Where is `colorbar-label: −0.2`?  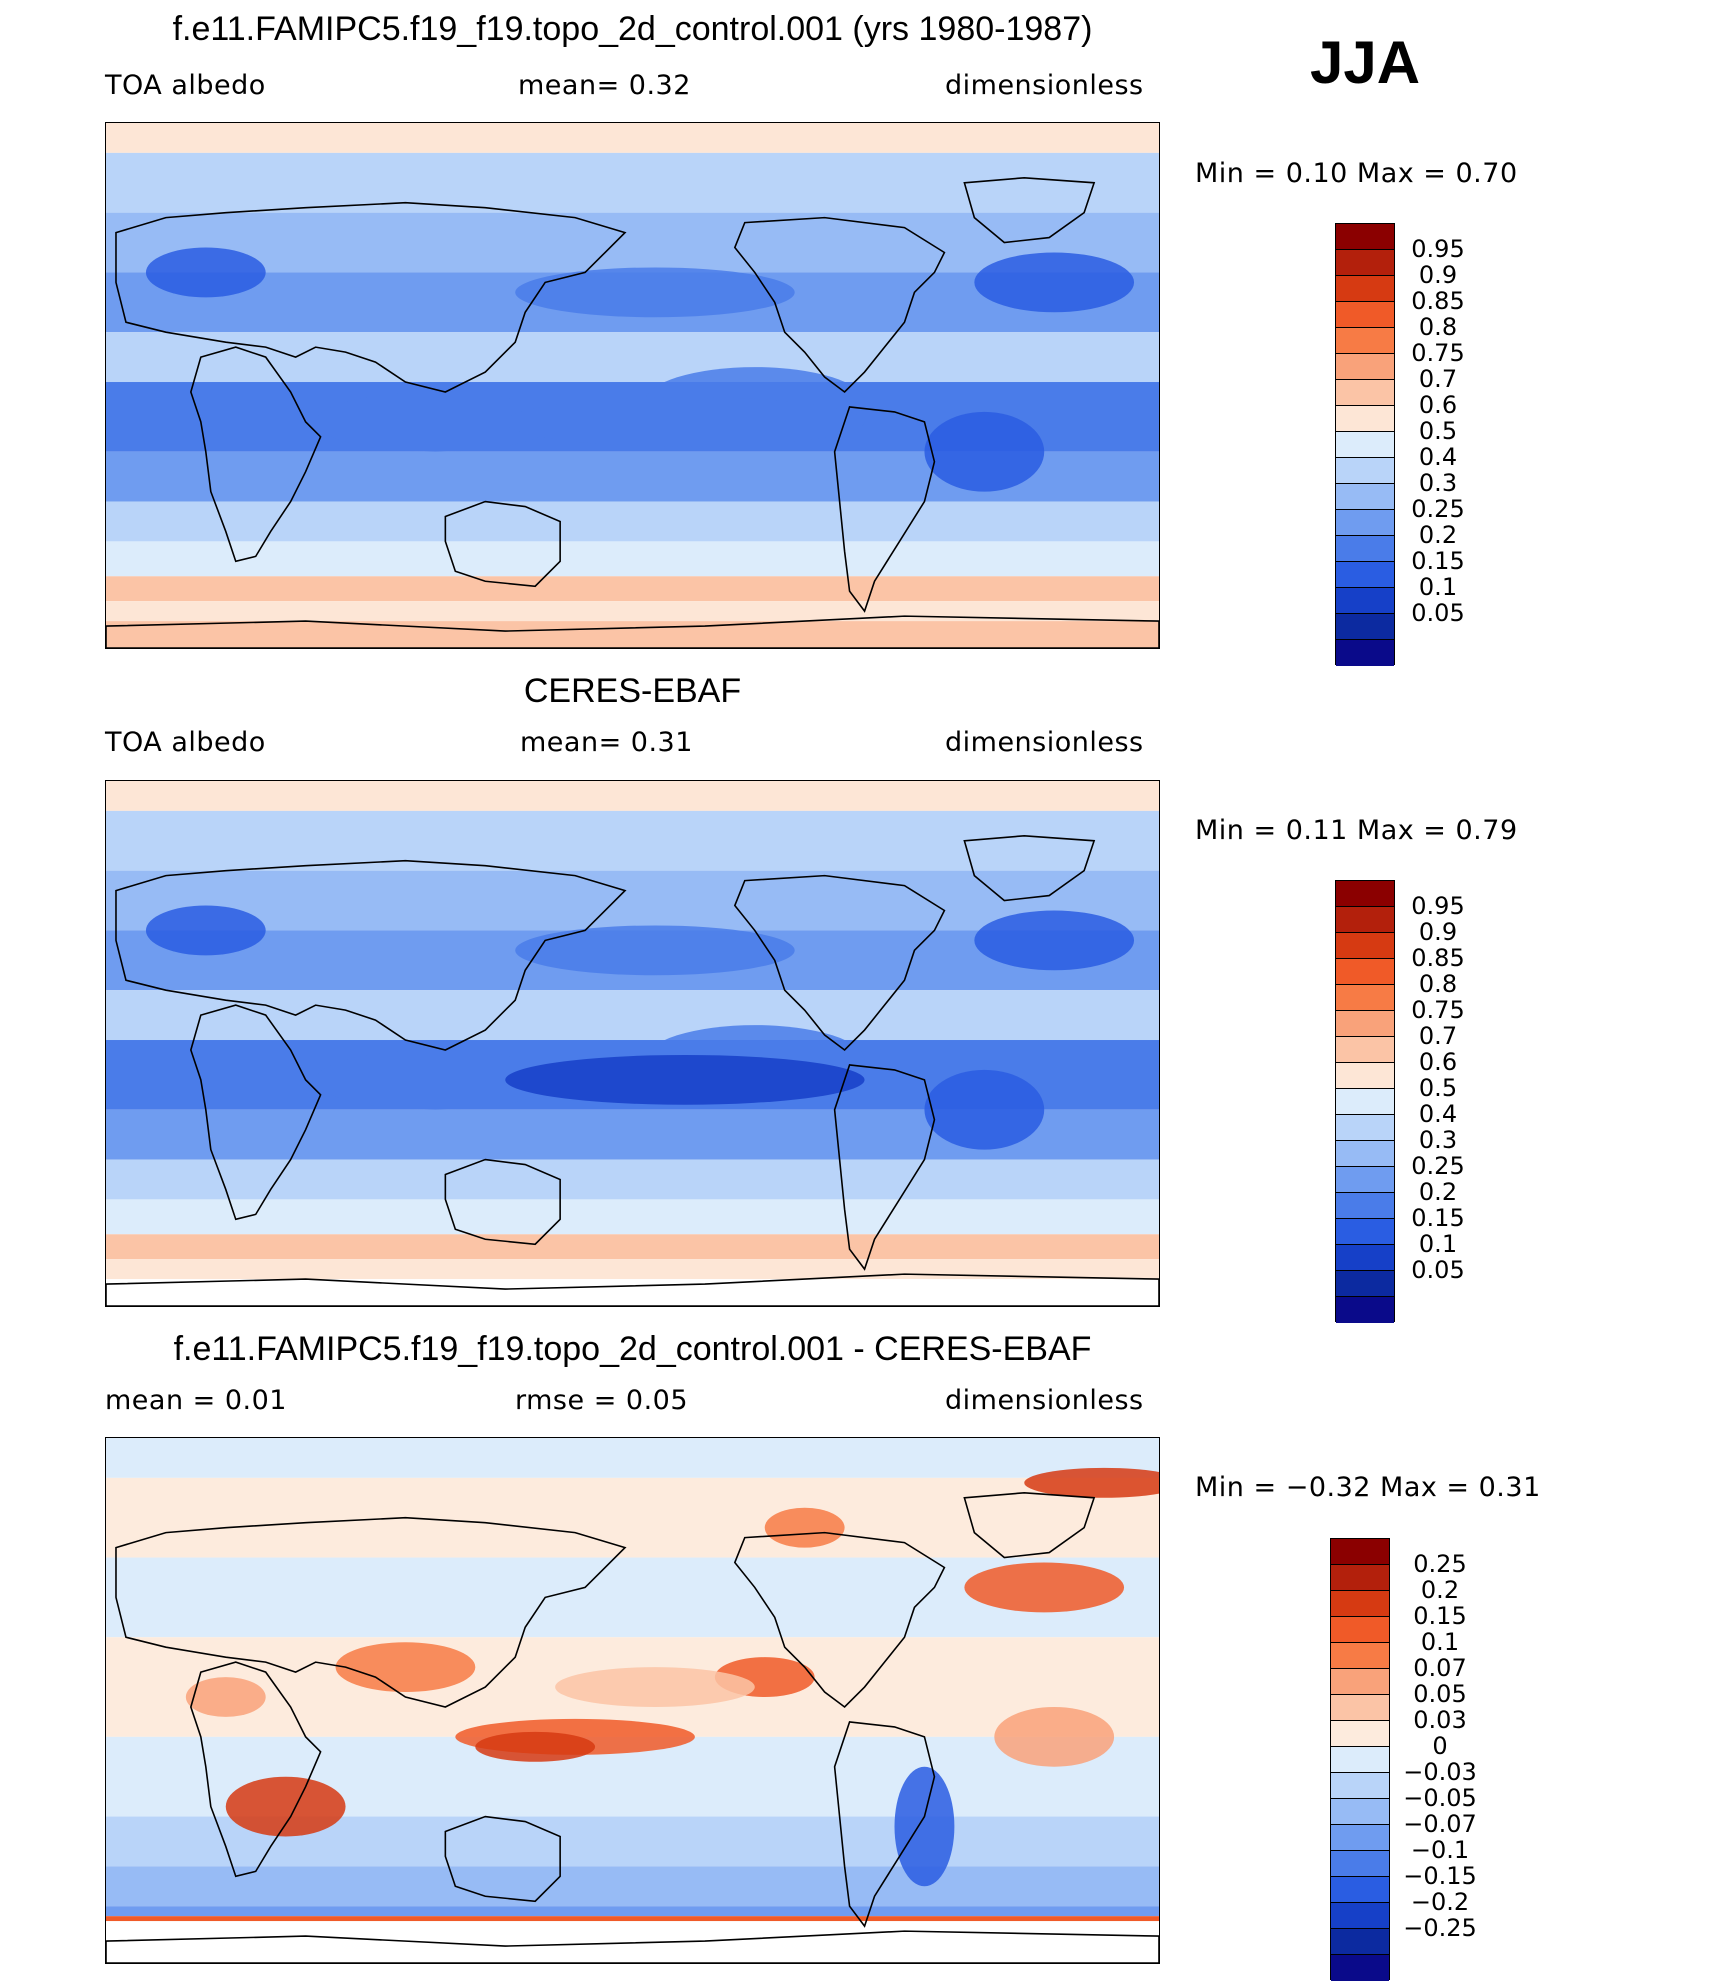
colorbar-label: −0.2 is located at coordinates (1440, 1902).